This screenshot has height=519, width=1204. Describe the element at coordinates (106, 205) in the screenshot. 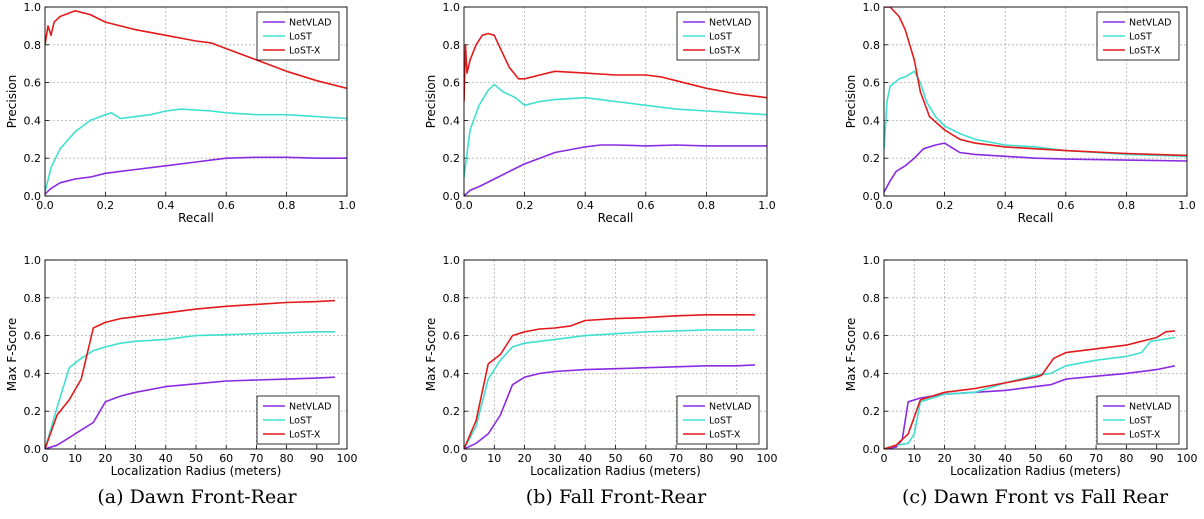

I see `x-tick-label: 0.2` at that location.